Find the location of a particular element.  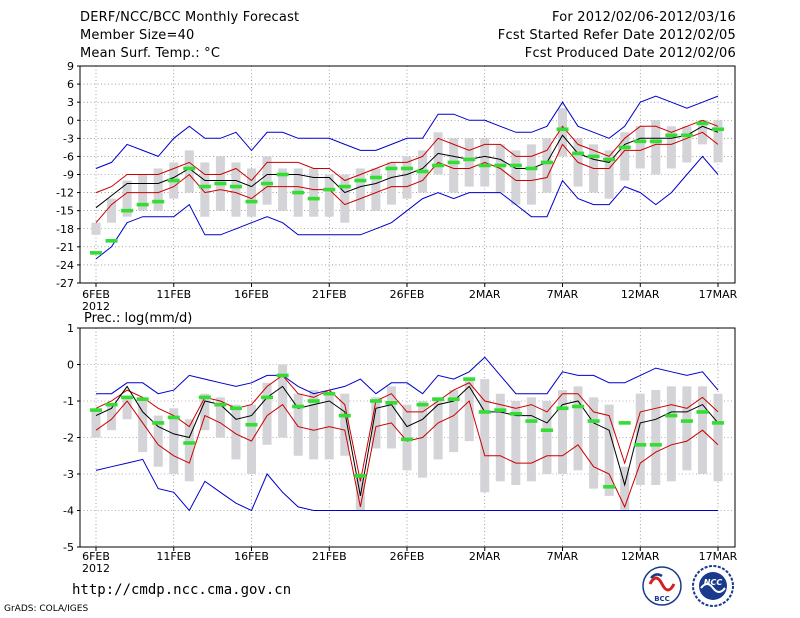

x-tick-label: 17MAR is located at coordinates (718, 294).